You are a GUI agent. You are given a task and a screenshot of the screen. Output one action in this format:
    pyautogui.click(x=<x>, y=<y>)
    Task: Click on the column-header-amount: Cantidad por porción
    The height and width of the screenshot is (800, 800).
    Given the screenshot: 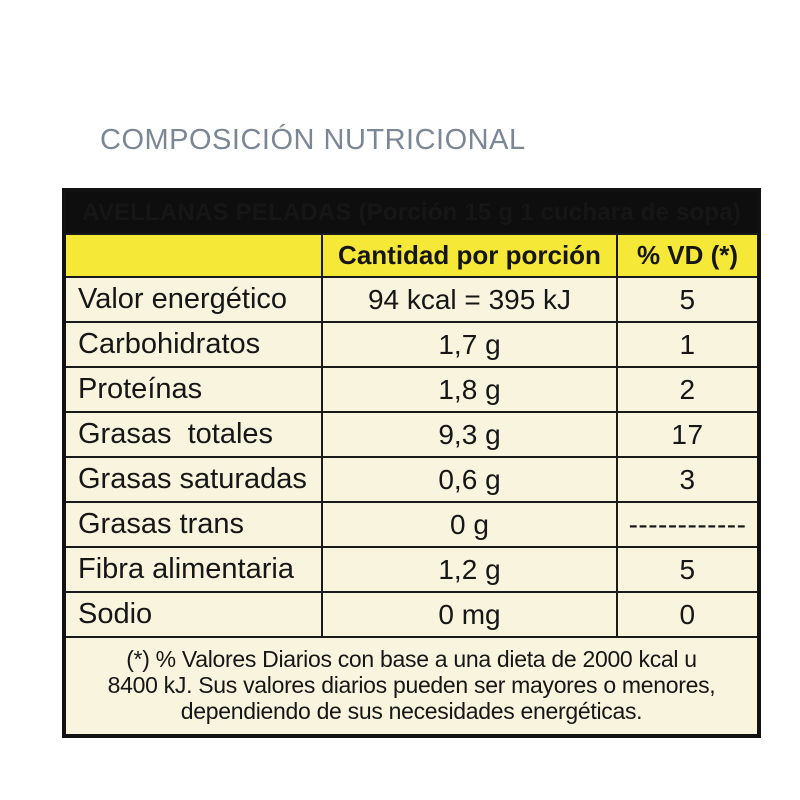 What is the action you would take?
    pyautogui.click(x=469, y=255)
    